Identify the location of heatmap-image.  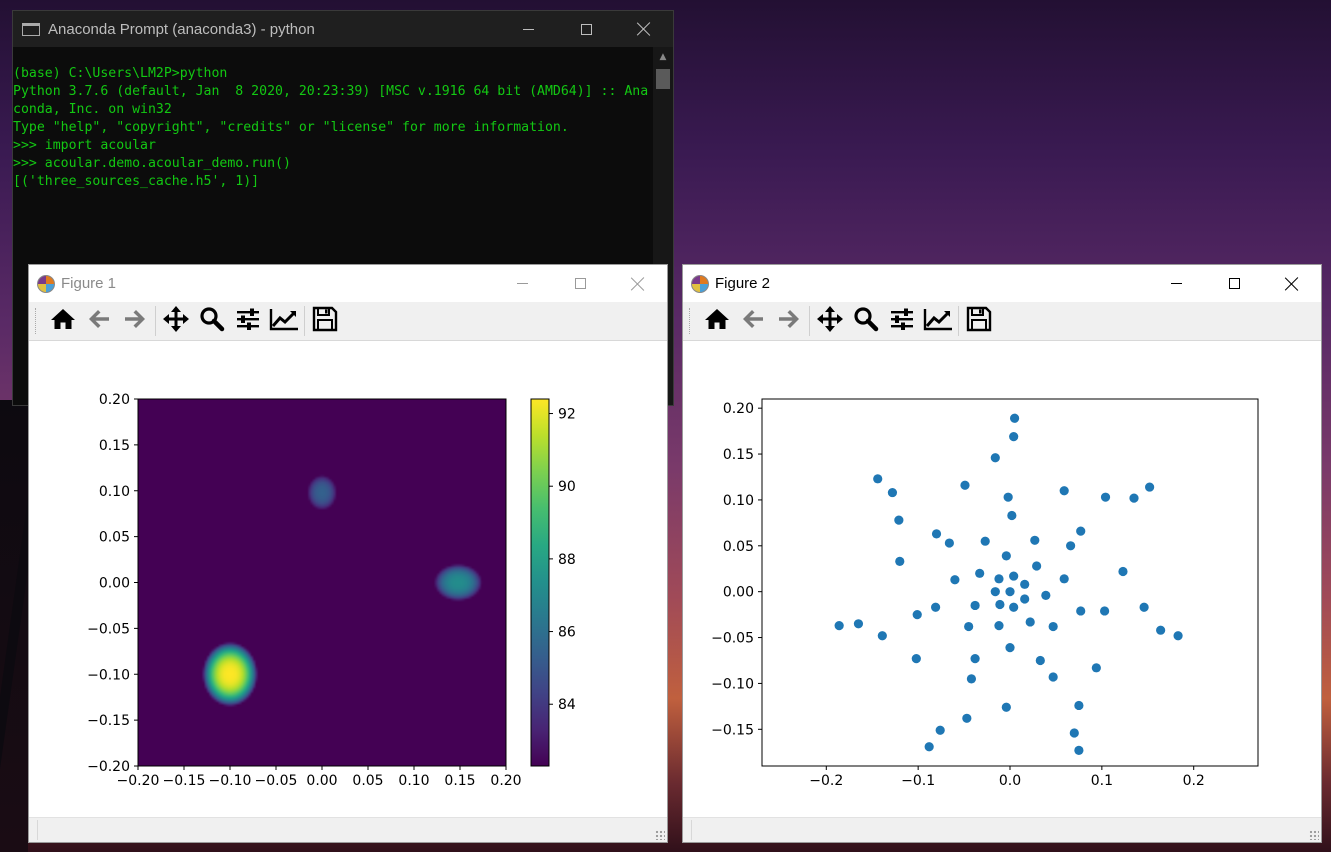
(322, 582).